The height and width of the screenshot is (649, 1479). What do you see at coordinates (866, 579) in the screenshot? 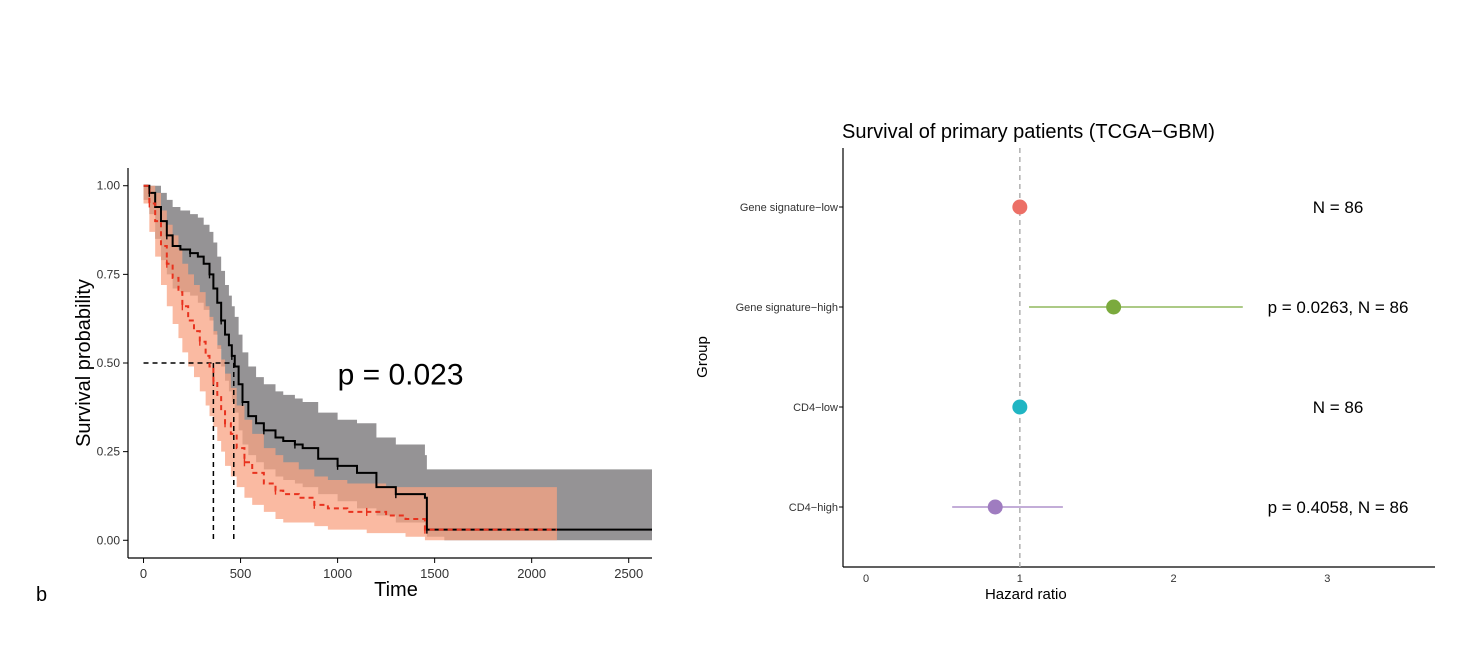
I see `forest-x-tick-label: 0` at bounding box center [866, 579].